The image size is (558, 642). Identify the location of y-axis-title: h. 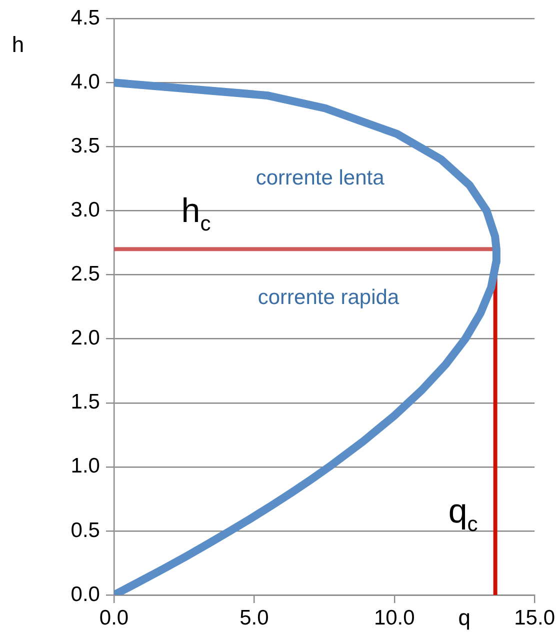
(18, 45).